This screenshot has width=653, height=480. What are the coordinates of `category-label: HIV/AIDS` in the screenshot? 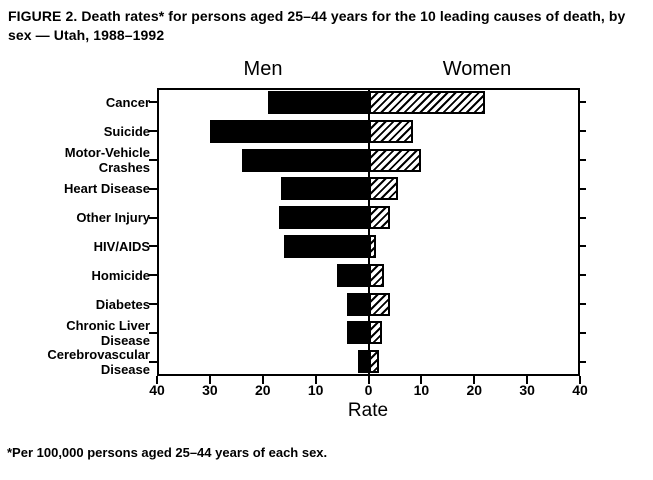 It's located at (121, 246).